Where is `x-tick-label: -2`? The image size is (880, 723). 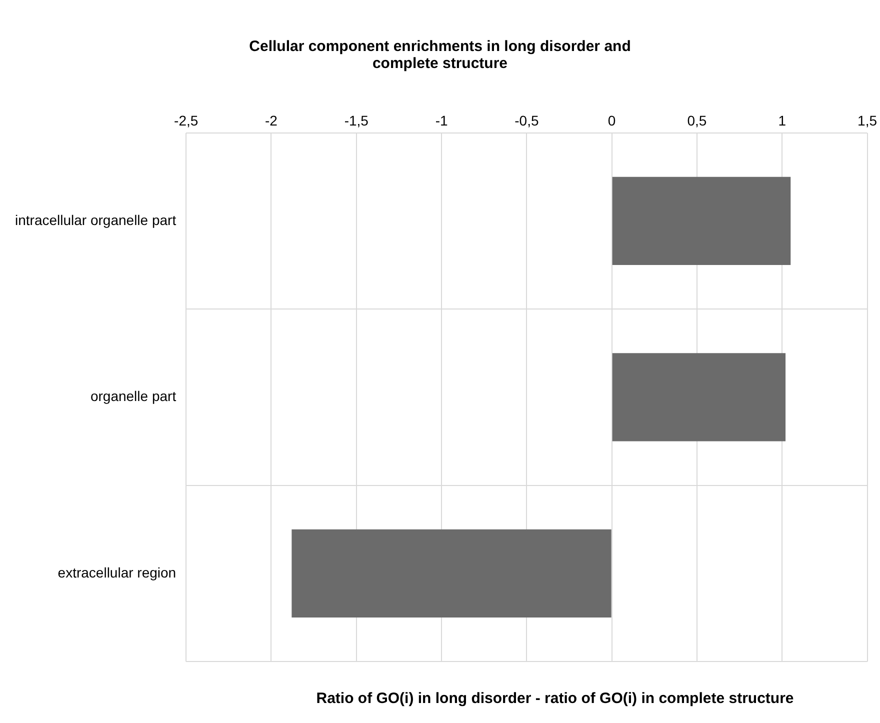 x-tick-label: -2 is located at coordinates (271, 120).